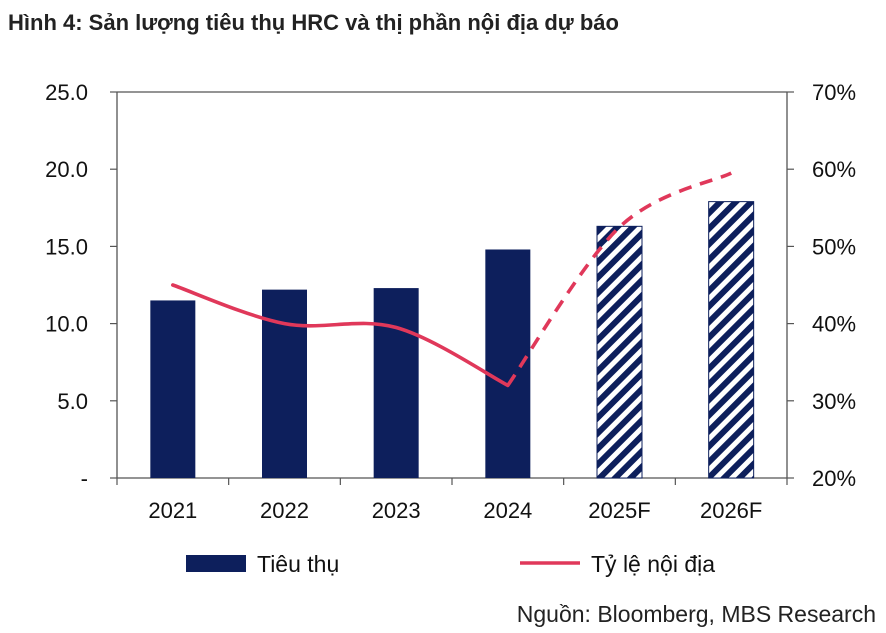  I want to click on legend-item-tieu-thu: Tiêu thụ, so click(262, 564).